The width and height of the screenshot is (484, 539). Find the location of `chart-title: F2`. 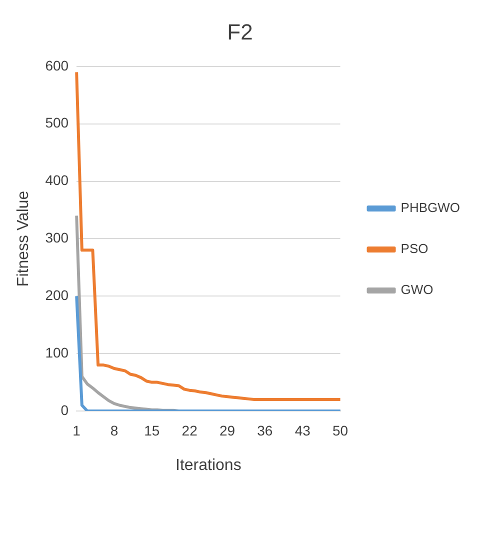

chart-title: F2 is located at coordinates (240, 31).